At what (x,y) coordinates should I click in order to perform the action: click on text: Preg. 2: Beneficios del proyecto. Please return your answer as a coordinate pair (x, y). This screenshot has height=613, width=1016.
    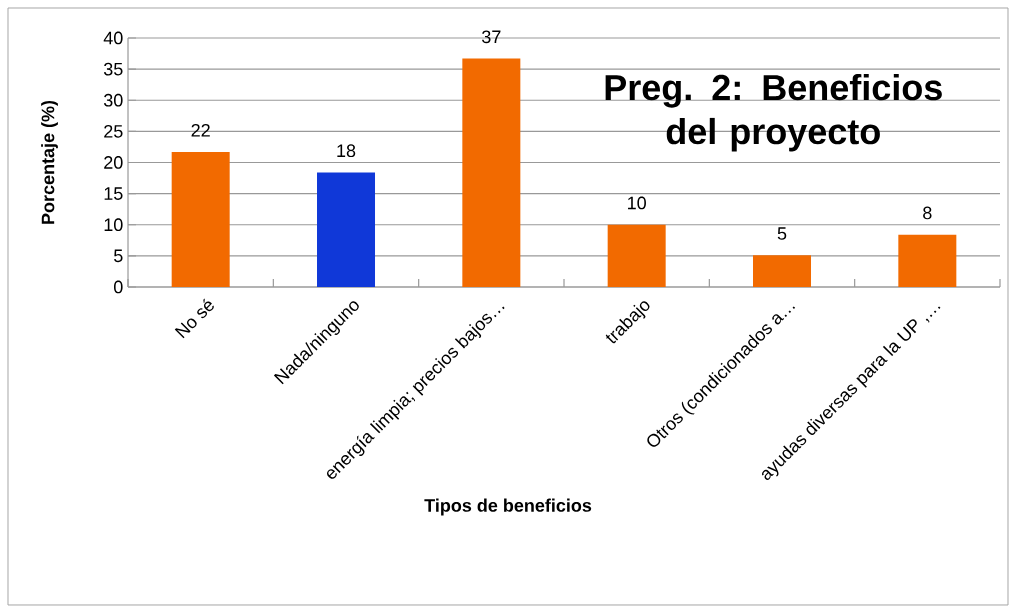
    Looking at the image, I should click on (773, 112).